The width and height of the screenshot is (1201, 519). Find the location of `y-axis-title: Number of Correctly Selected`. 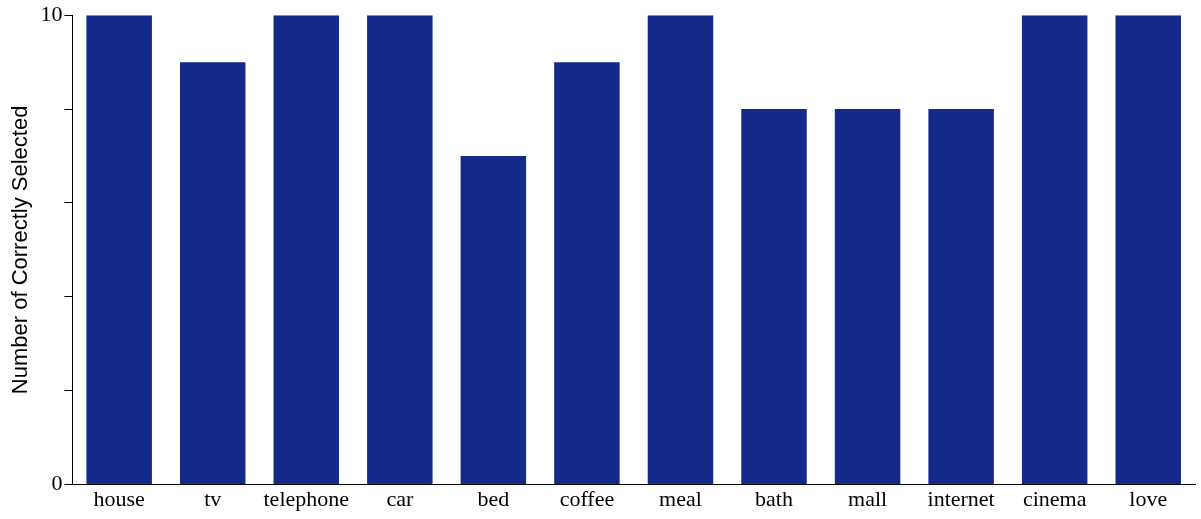

y-axis-title: Number of Correctly Selected is located at coordinates (20, 250).